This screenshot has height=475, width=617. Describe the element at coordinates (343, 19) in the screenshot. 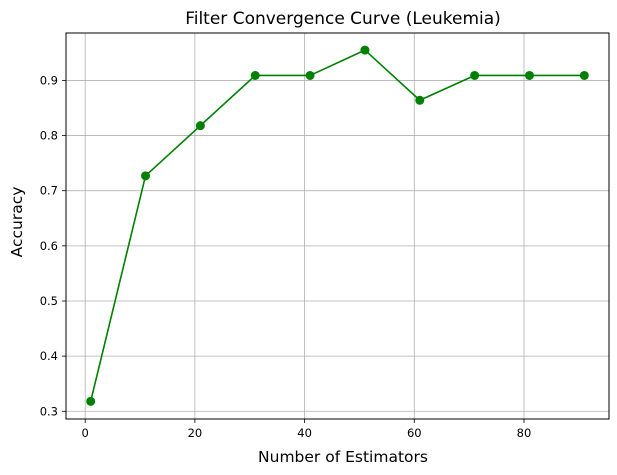

I see `chart-title: Filter Convergence Curve (Leukemia)` at that location.